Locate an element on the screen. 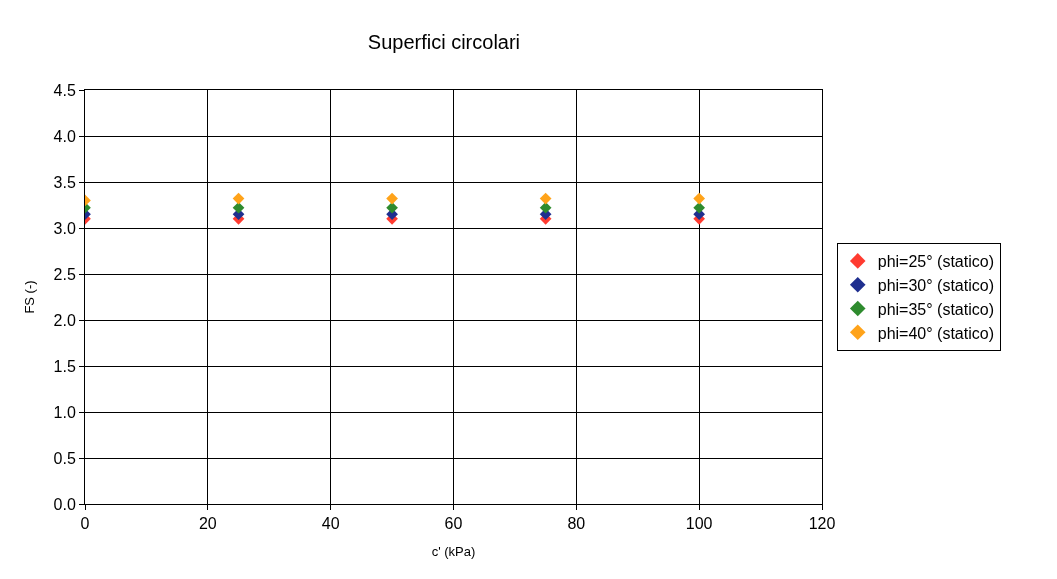 The width and height of the screenshot is (1057, 579). y-tick-label: 1.5 is located at coordinates (64, 366).